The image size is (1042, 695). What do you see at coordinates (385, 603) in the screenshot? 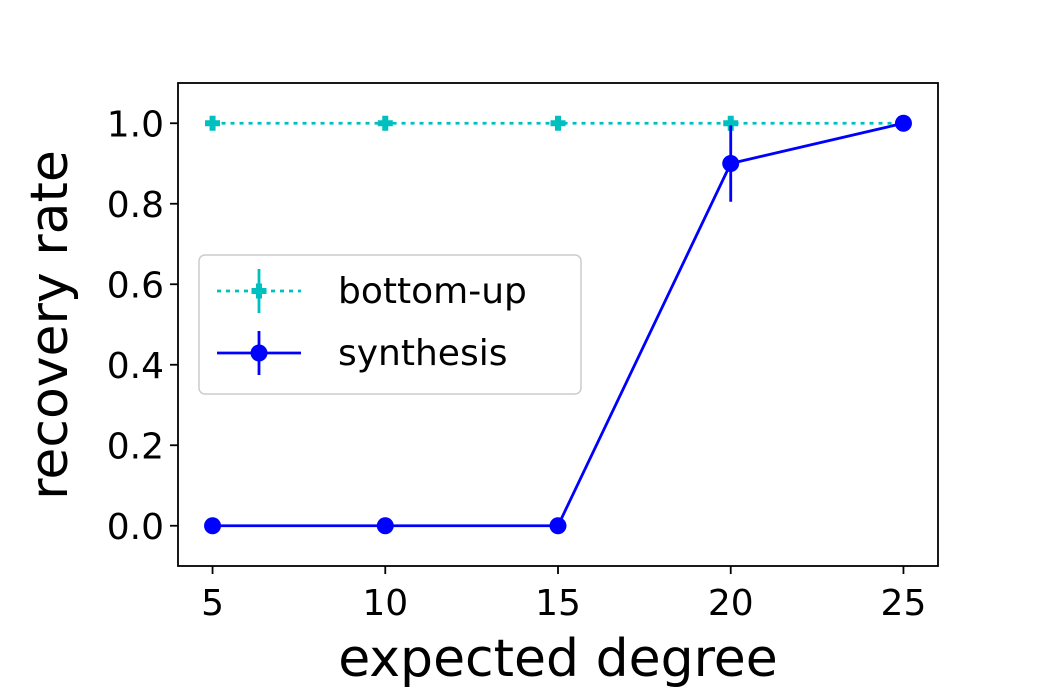
I see `x-tick-label: 10` at bounding box center [385, 603].